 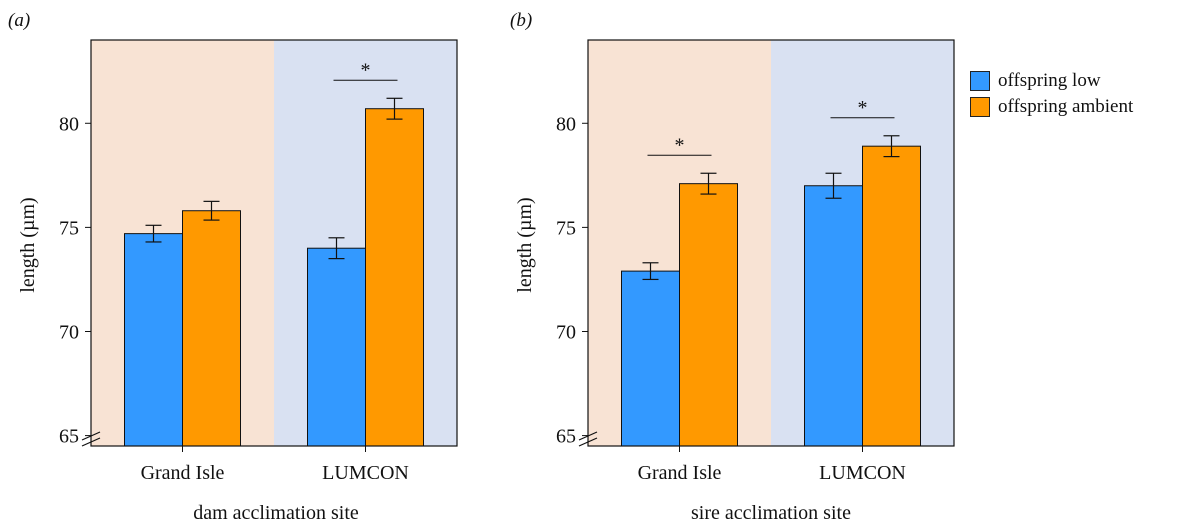 I want to click on legend-item-low: offspring low, so click(x=1051, y=81).